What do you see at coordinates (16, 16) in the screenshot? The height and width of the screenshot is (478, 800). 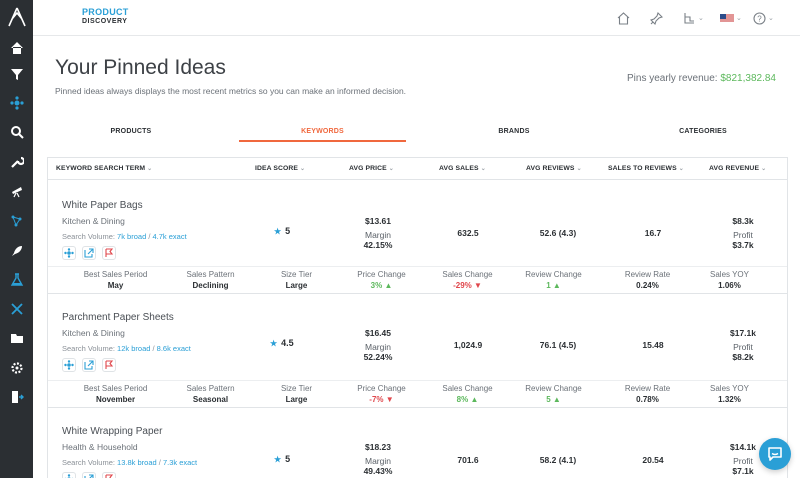 I see `logo-icon` at bounding box center [16, 16].